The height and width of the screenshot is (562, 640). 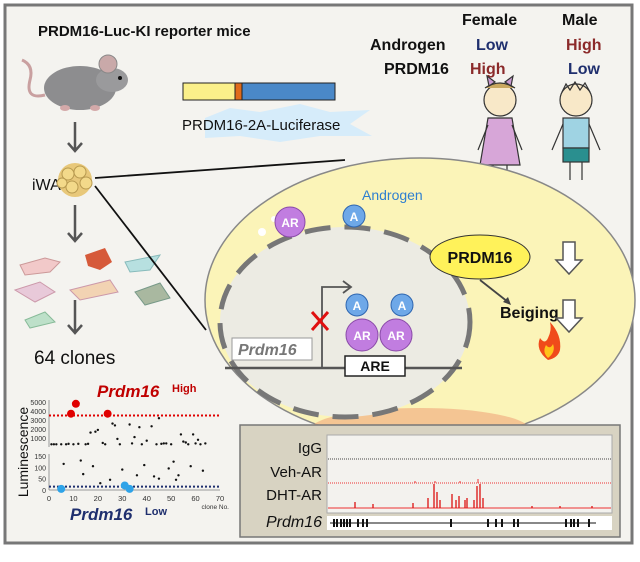 What do you see at coordinates (49, 498) in the screenshot?
I see `x-tick-label: 0` at bounding box center [49, 498].